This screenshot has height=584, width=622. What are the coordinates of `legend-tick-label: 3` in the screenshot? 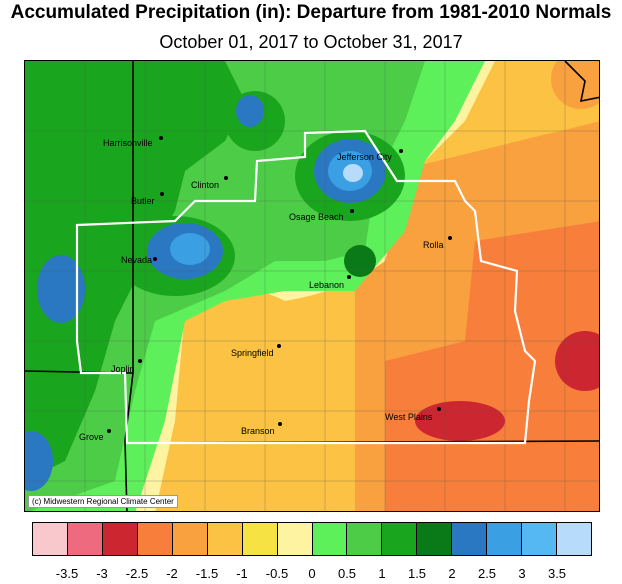 It's located at (522, 573).